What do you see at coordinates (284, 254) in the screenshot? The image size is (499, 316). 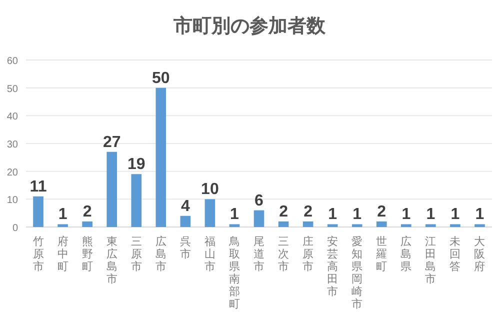 I see `x-tick-label: 三次市` at bounding box center [284, 254].